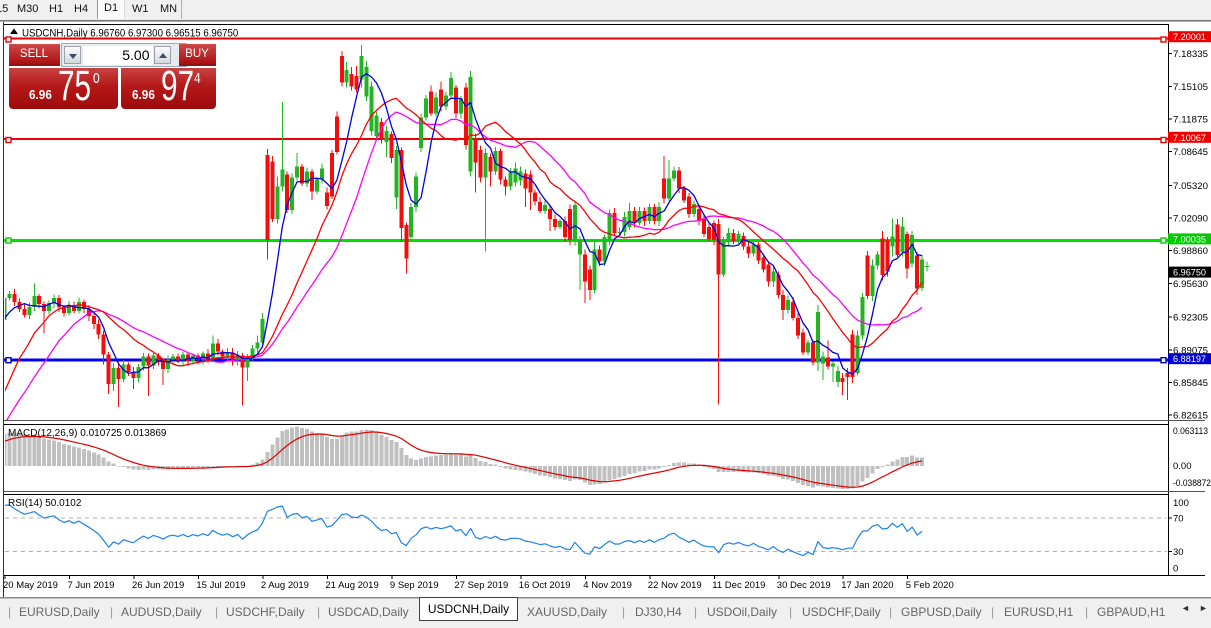  I want to click on svg-text: 6.98860, so click(1190, 251).